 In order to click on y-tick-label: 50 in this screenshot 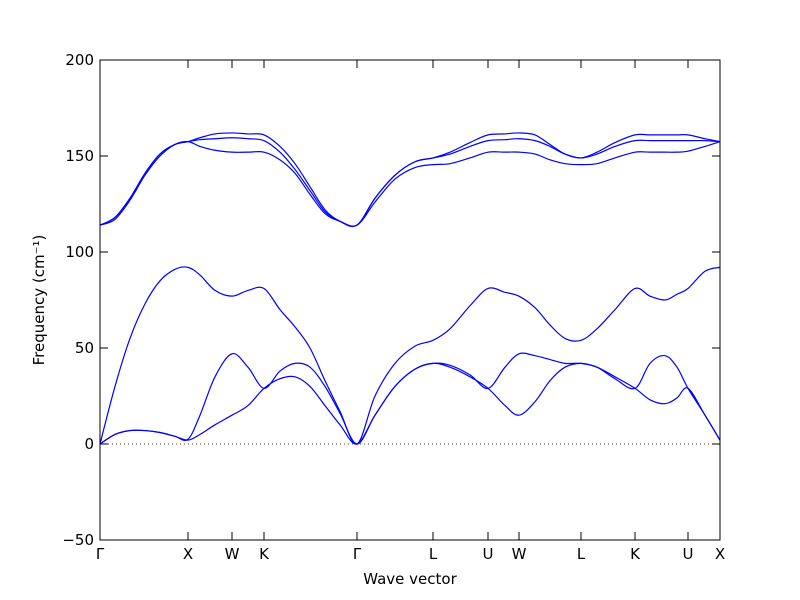, I will do `click(84, 348)`.